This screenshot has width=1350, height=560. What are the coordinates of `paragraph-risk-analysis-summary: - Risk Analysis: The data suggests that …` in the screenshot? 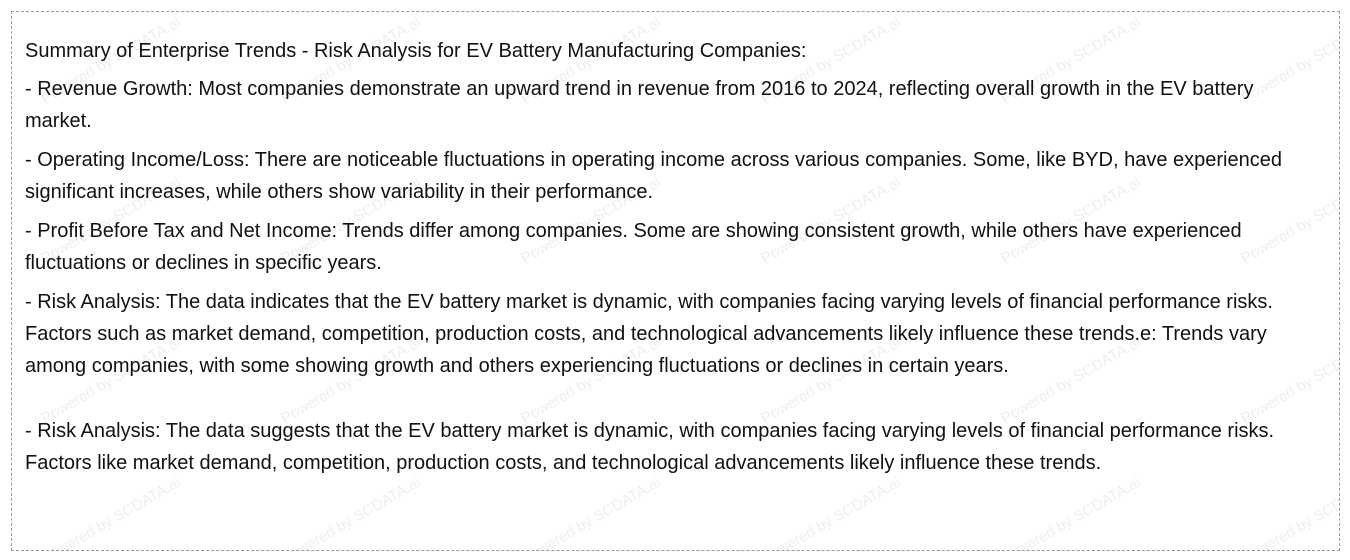 It's located at (650, 447).